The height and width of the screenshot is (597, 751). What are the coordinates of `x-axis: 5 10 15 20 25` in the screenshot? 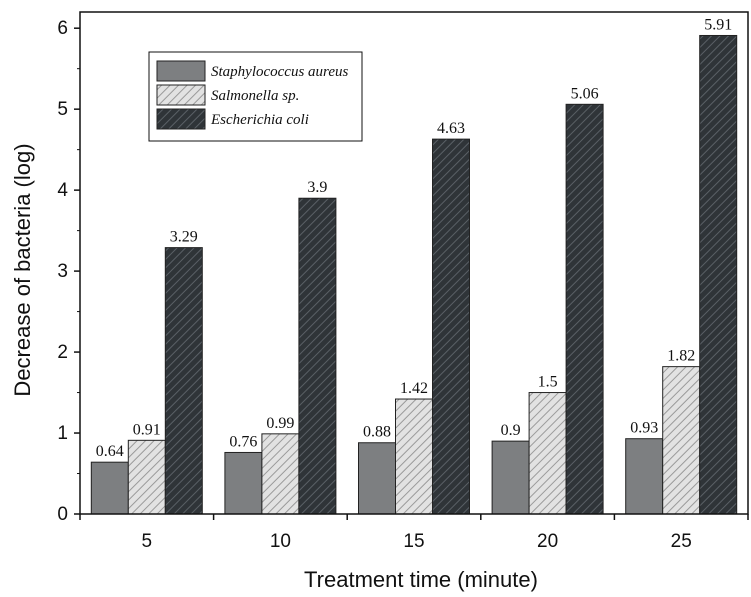 It's located at (414, 533).